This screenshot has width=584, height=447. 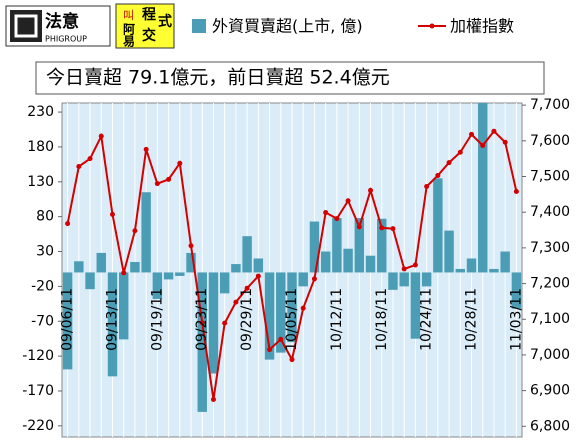 I want to click on x-tick-label: 09/13/11, so click(x=112, y=319).